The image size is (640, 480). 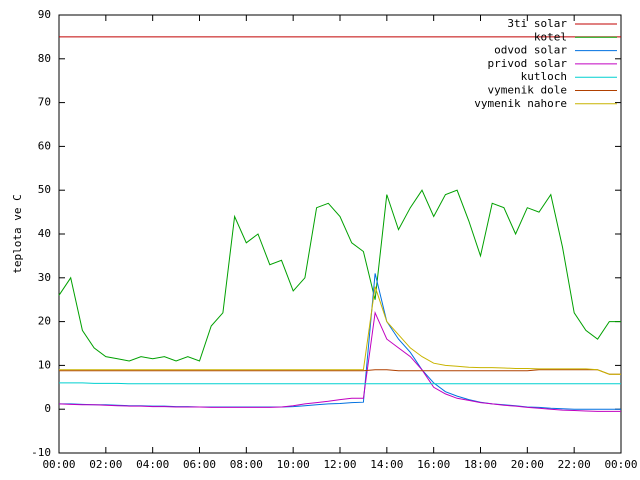 I want to click on x-tick-label: 20:00, so click(x=527, y=464).